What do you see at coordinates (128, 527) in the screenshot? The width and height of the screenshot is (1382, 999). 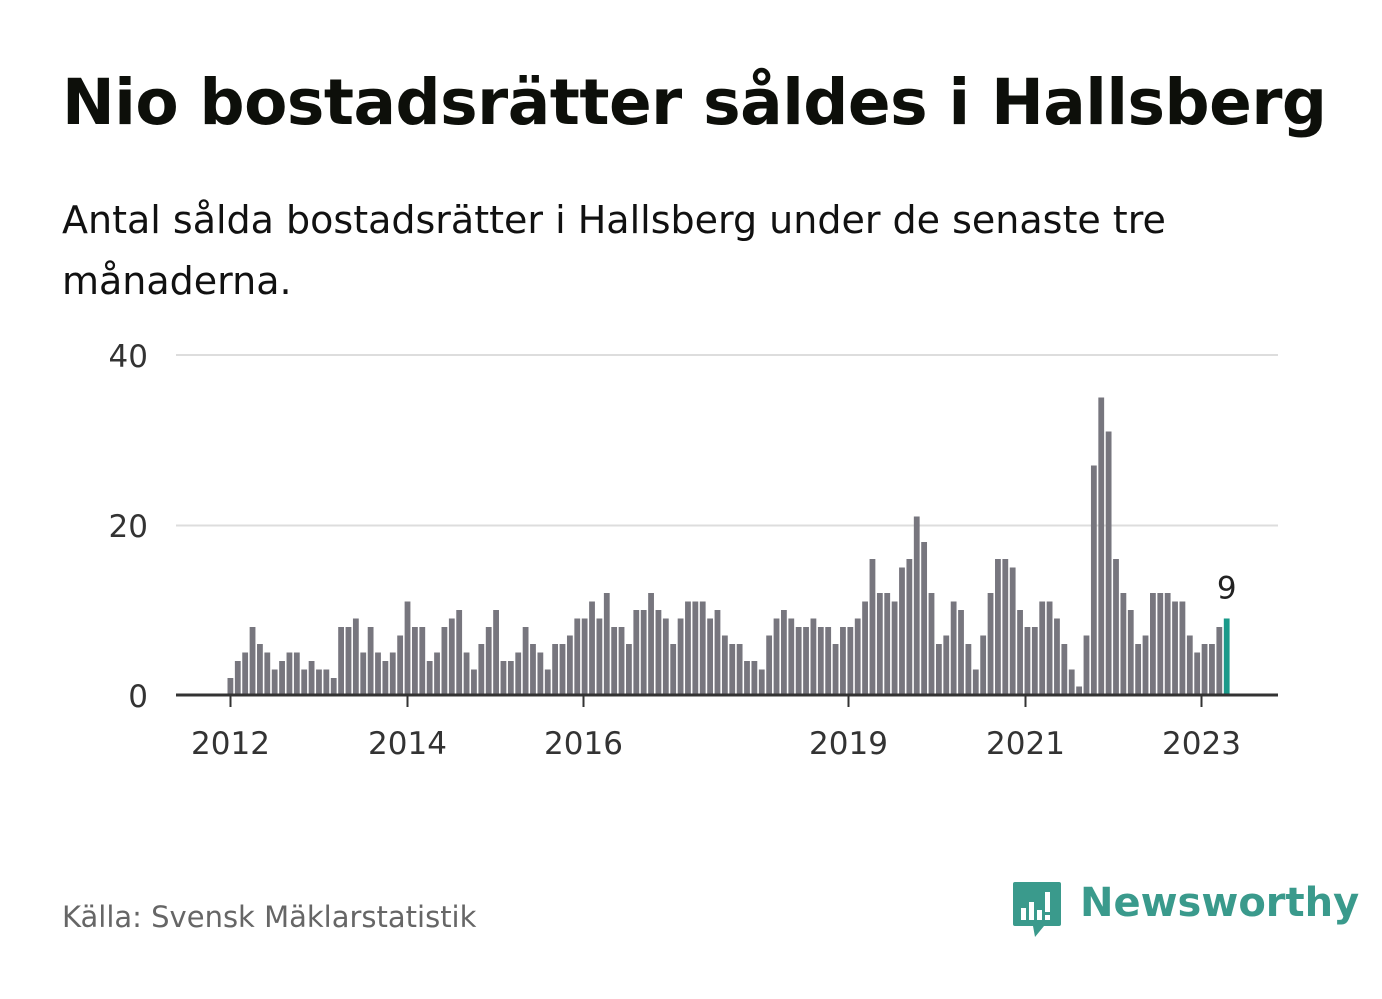 I see `y-tick-labels: 0 20 40` at bounding box center [128, 527].